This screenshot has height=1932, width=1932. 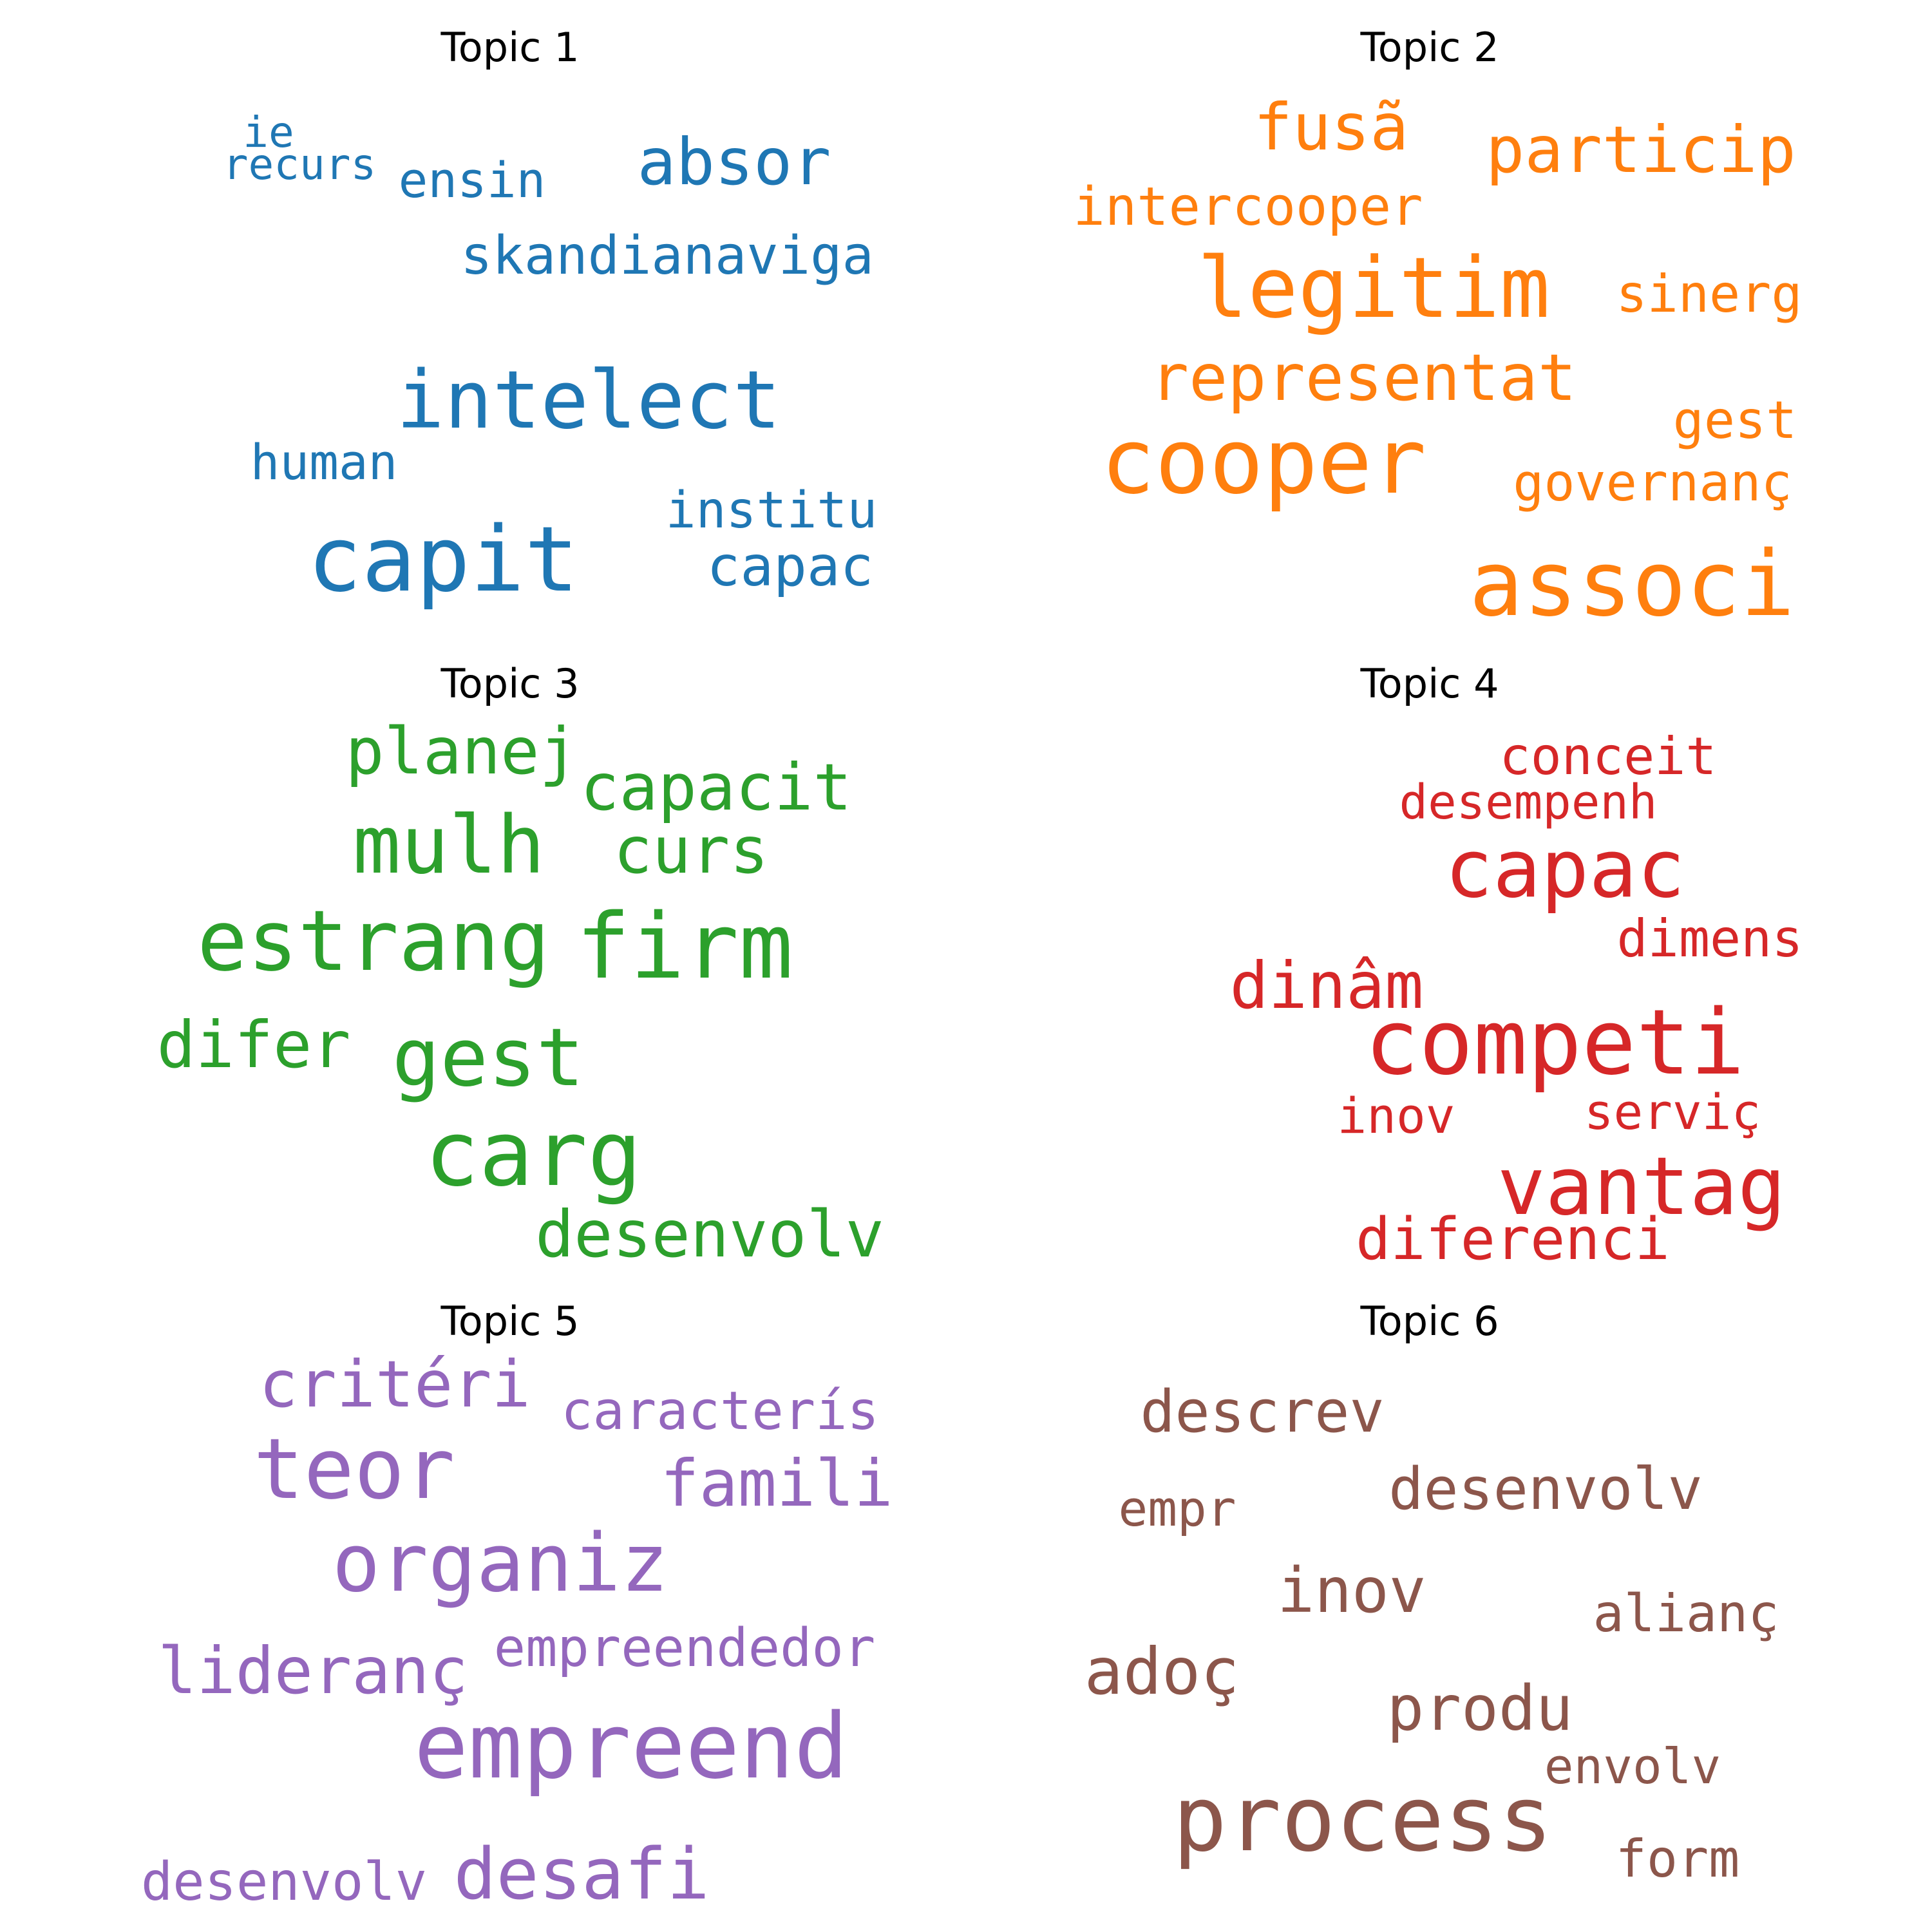 What do you see at coordinates (1608, 756) in the screenshot?
I see `topic-4-word: conceit` at bounding box center [1608, 756].